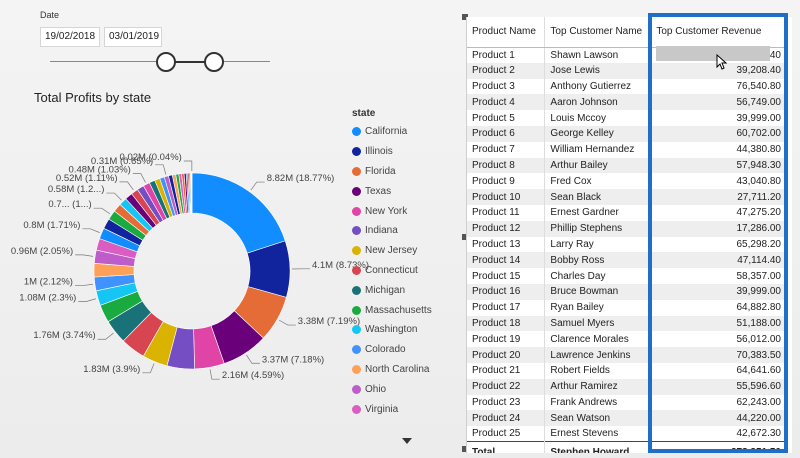 The height and width of the screenshot is (458, 800). I want to click on customer-name-cell: Larry Ray, so click(598, 244).